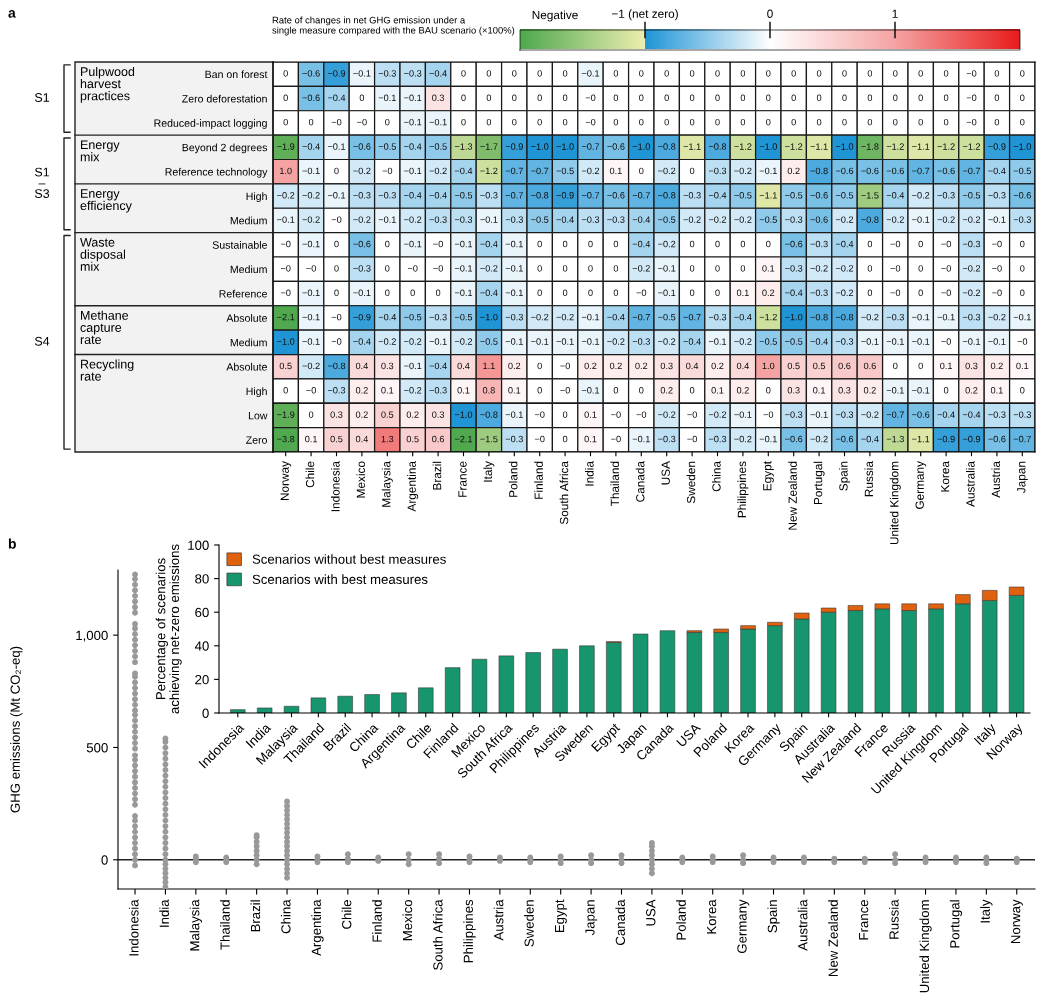 Image resolution: width=1042 pixels, height=1004 pixels. I want to click on y-axis-title: Percentage of scenarios achieving net-zero emissions, so click(168, 629).